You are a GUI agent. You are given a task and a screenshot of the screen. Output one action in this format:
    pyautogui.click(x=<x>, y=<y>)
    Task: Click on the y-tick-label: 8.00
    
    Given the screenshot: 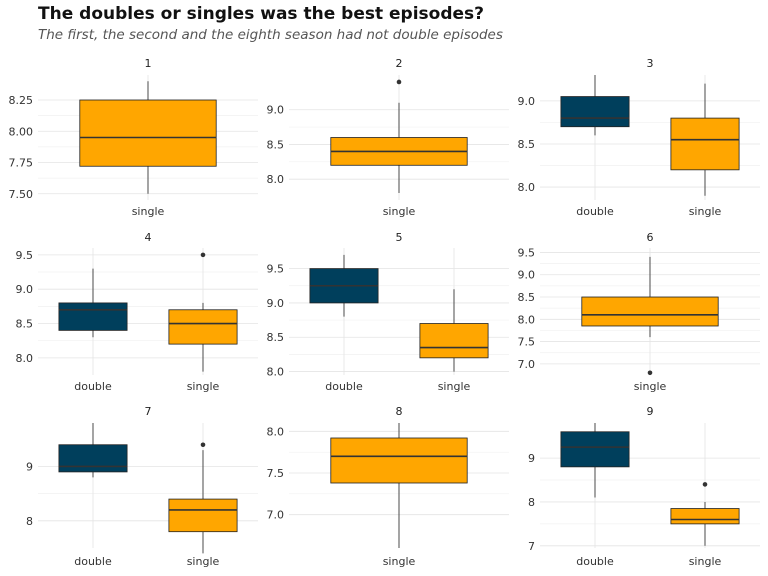 What is the action you would take?
    pyautogui.click(x=21, y=131)
    